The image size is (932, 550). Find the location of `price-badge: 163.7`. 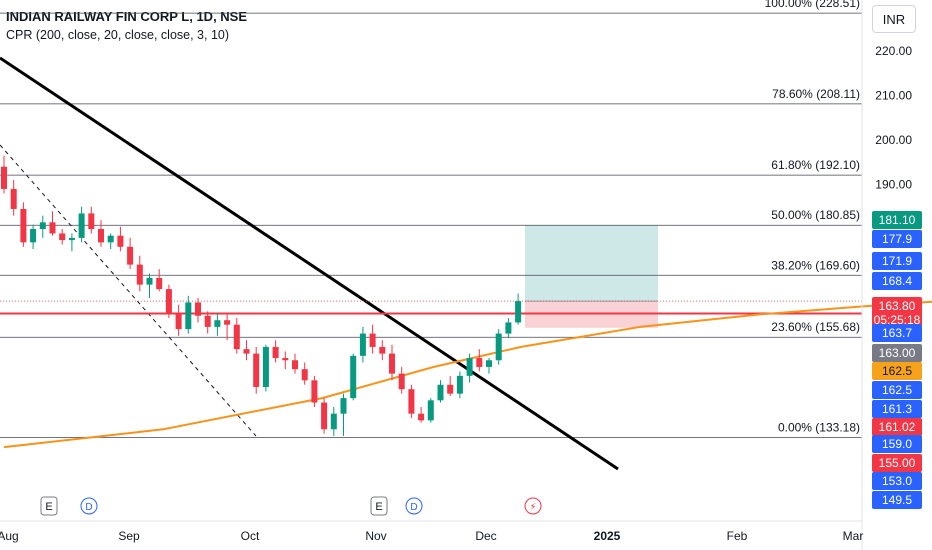

price-badge: 163.7 is located at coordinates (897, 333).